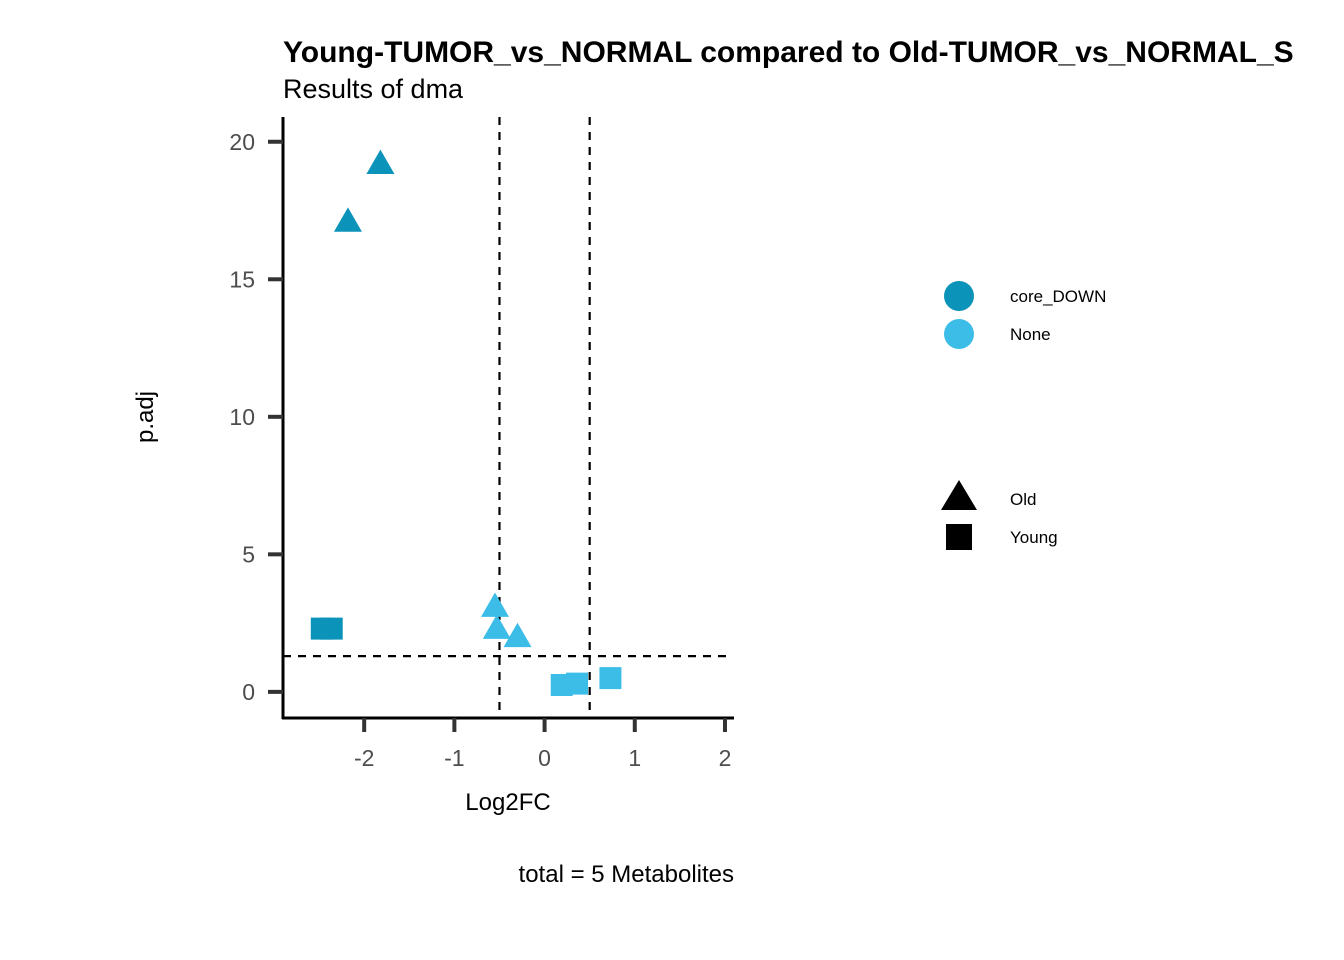 This screenshot has height=960, width=1344. What do you see at coordinates (507, 802) in the screenshot?
I see `x-axis-title: Log2FC` at bounding box center [507, 802].